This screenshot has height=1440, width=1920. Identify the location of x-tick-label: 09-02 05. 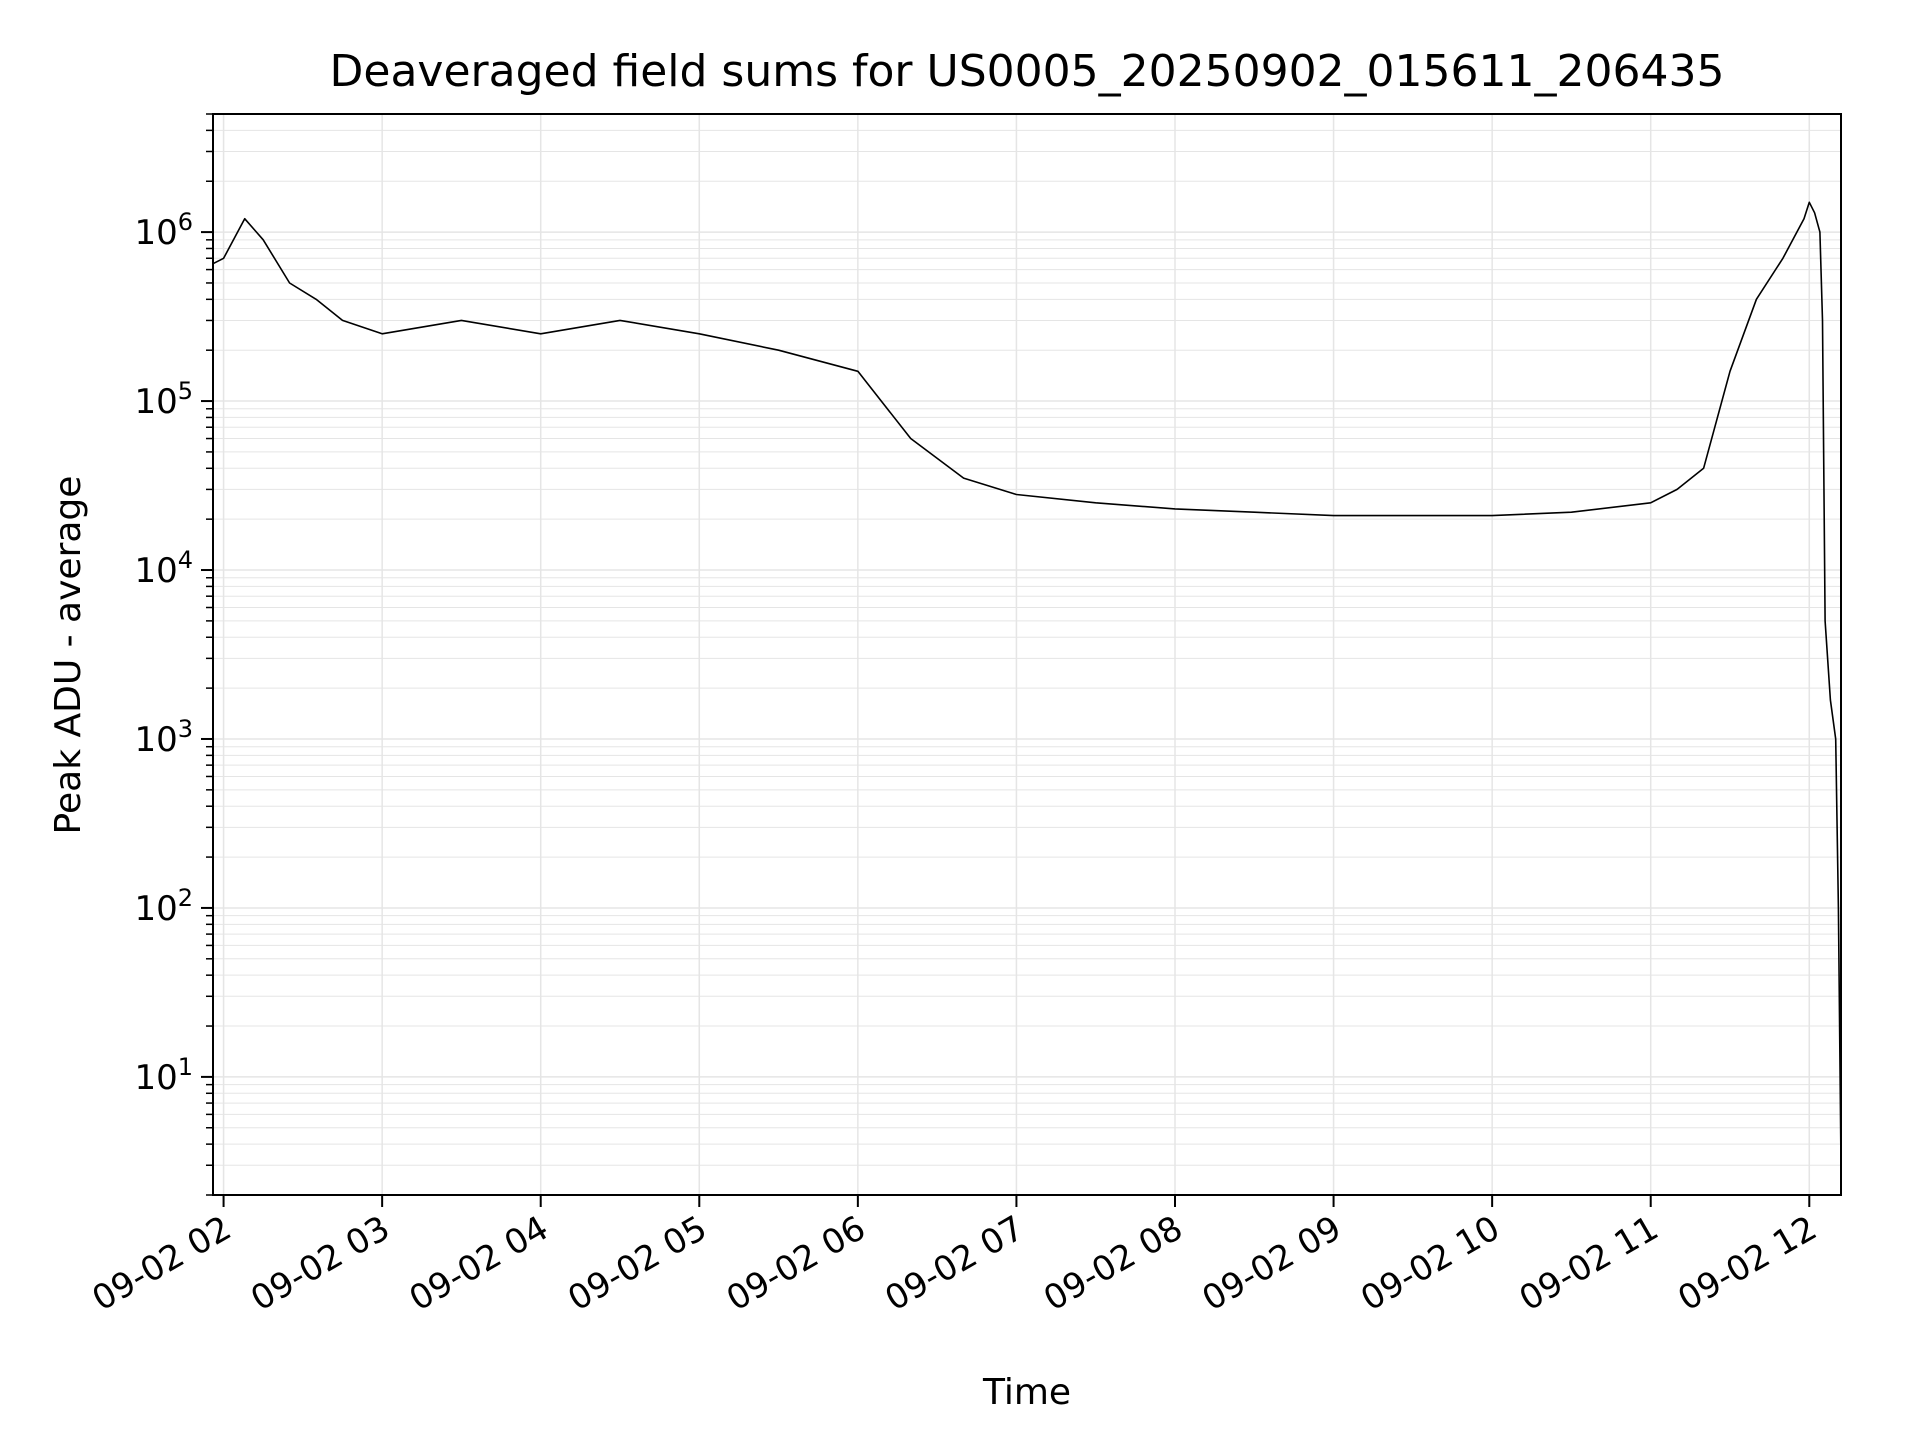
(637, 1263).